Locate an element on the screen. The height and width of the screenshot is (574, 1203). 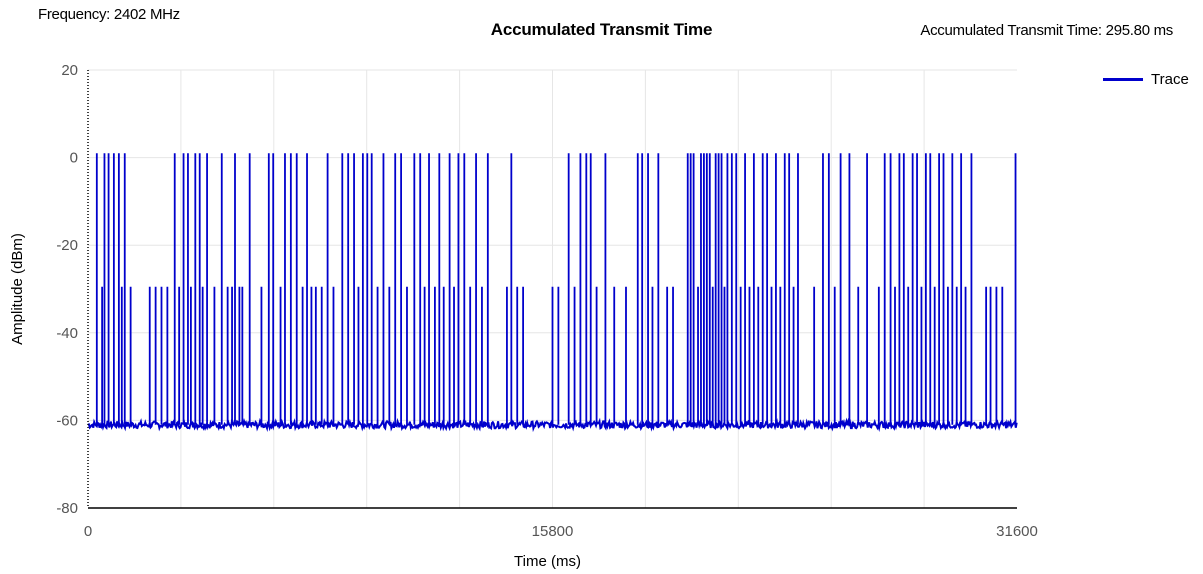
legend-swatch-trace is located at coordinates (1123, 79).